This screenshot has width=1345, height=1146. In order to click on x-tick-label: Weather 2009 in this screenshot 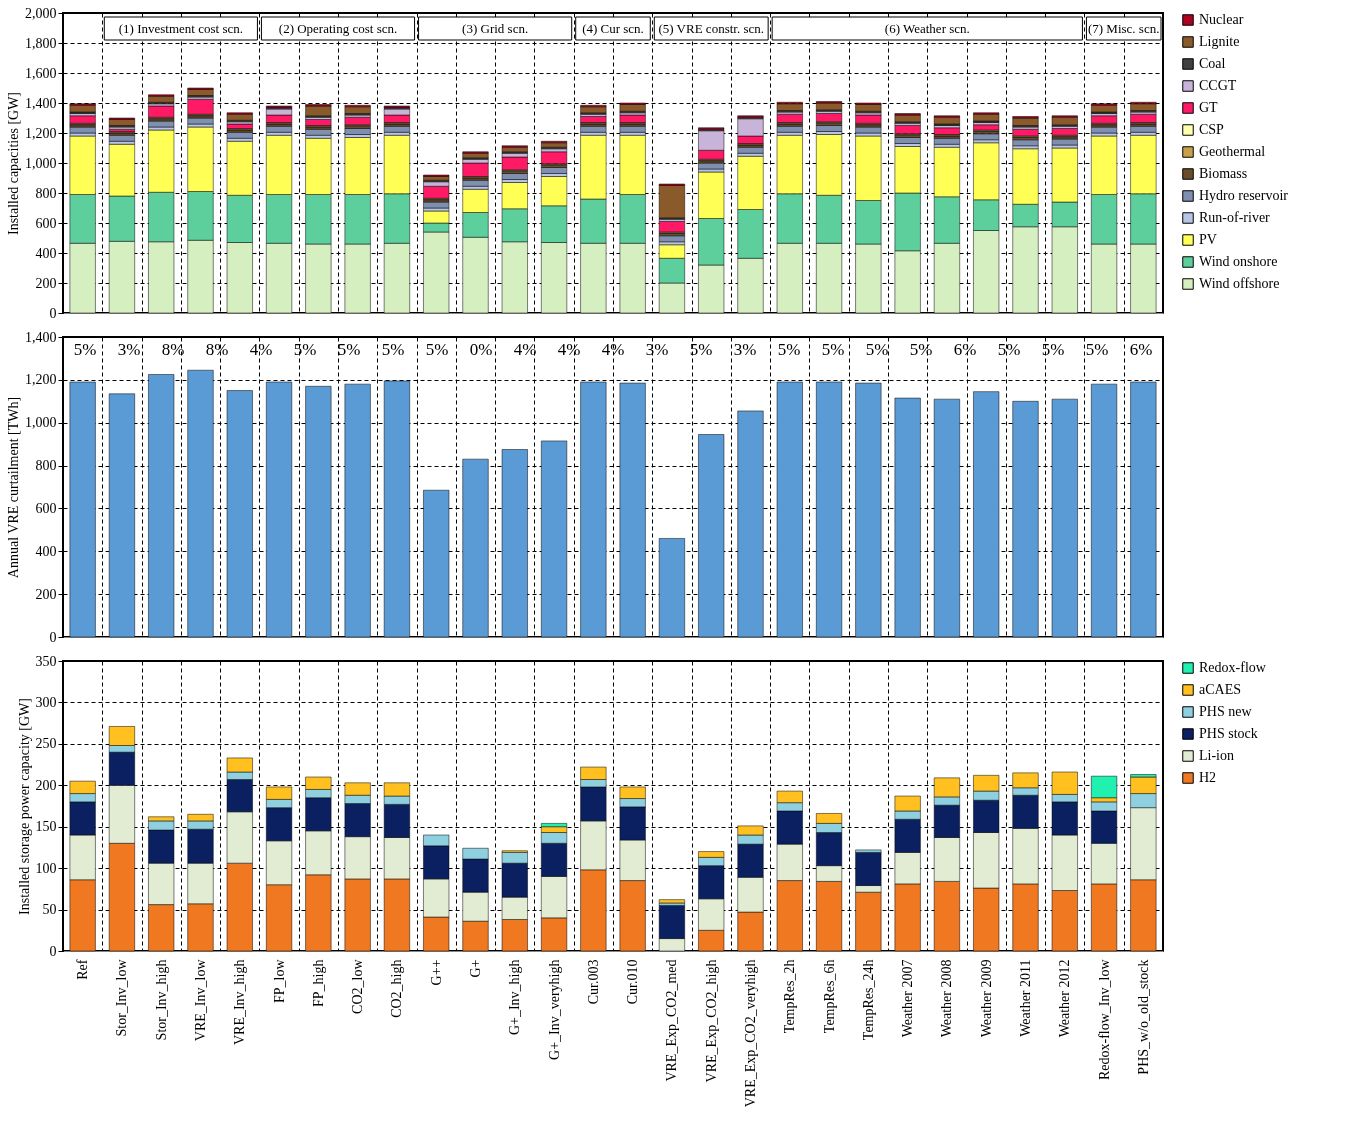, I will do `click(986, 998)`.